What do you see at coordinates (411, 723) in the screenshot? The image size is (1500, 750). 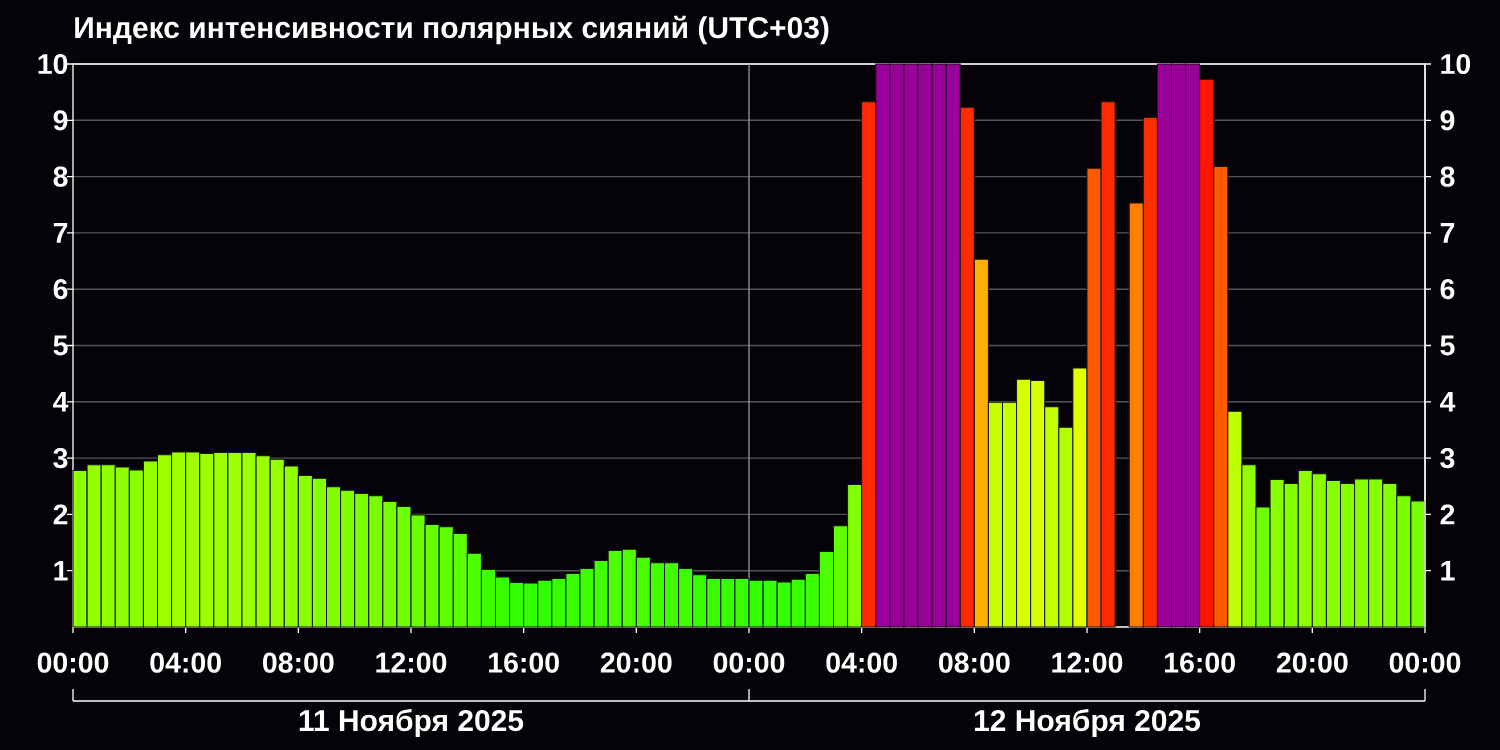 I see `text: 11 Ноября 2025` at bounding box center [411, 723].